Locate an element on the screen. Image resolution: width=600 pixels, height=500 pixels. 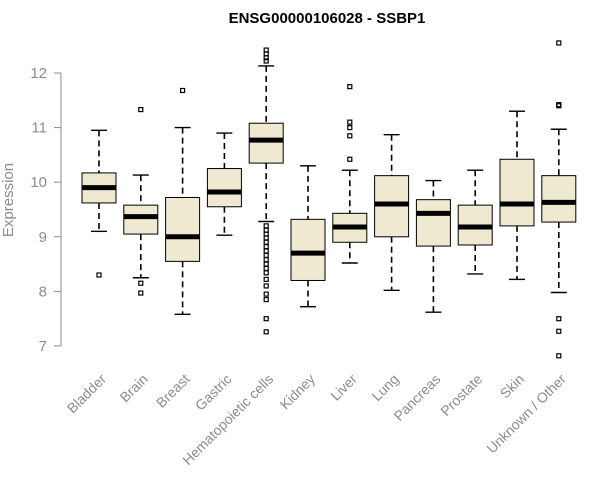
x-tick-label: Kidney is located at coordinates (298, 392).